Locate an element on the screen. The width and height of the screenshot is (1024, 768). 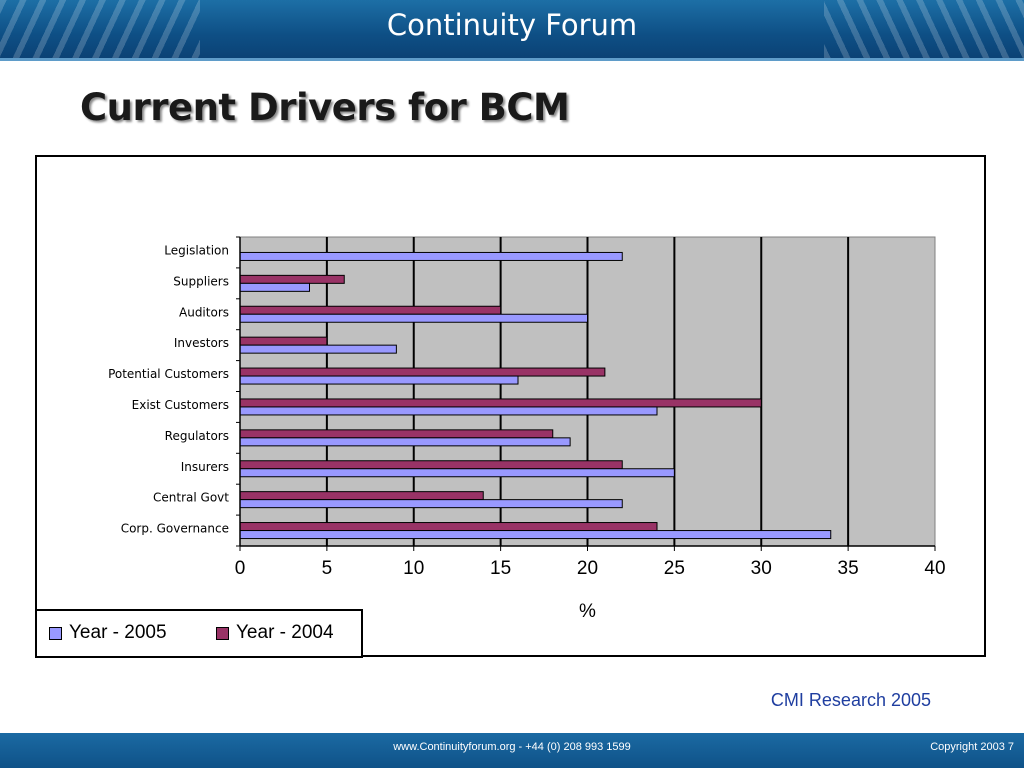
legend-label-2005: Year - 2005 is located at coordinates (118, 632).